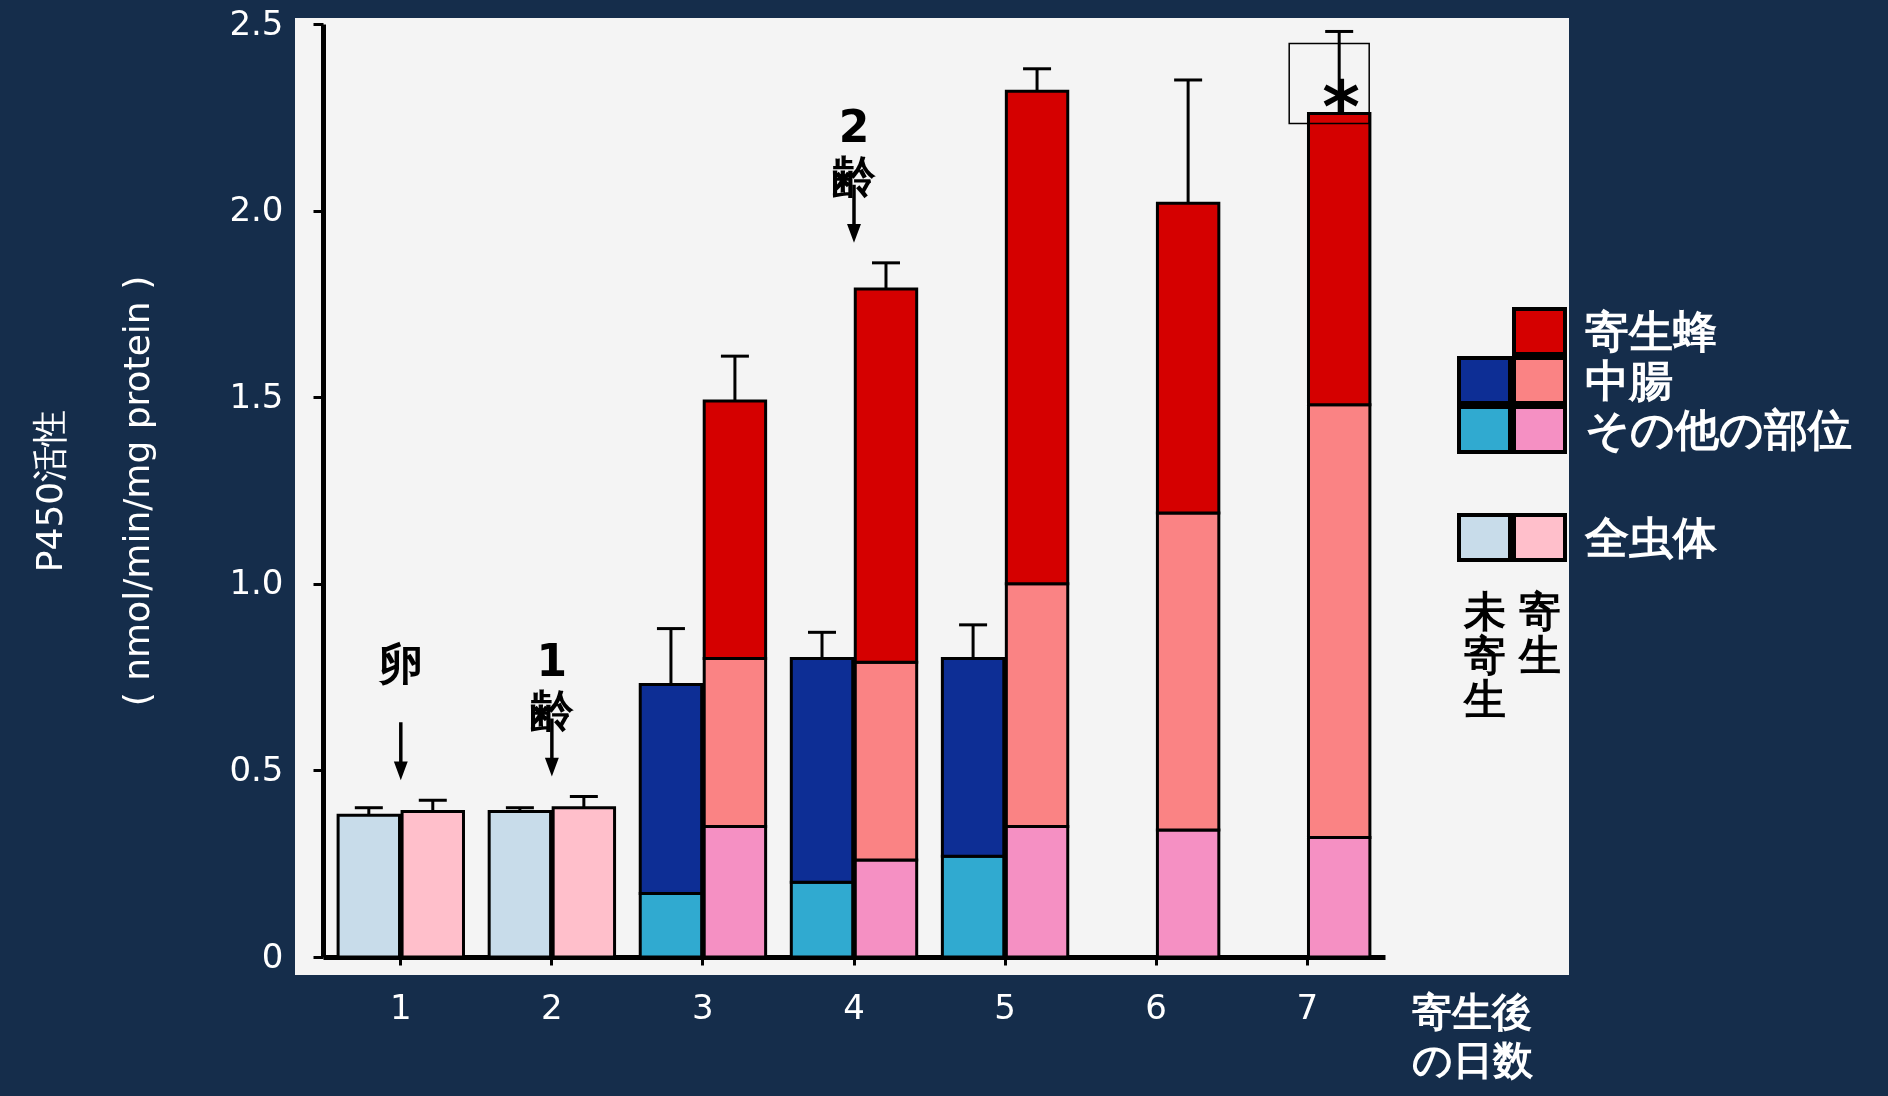 This screenshot has width=1888, height=1096. I want to click on legend-label: 全虫体, so click(1651, 537).